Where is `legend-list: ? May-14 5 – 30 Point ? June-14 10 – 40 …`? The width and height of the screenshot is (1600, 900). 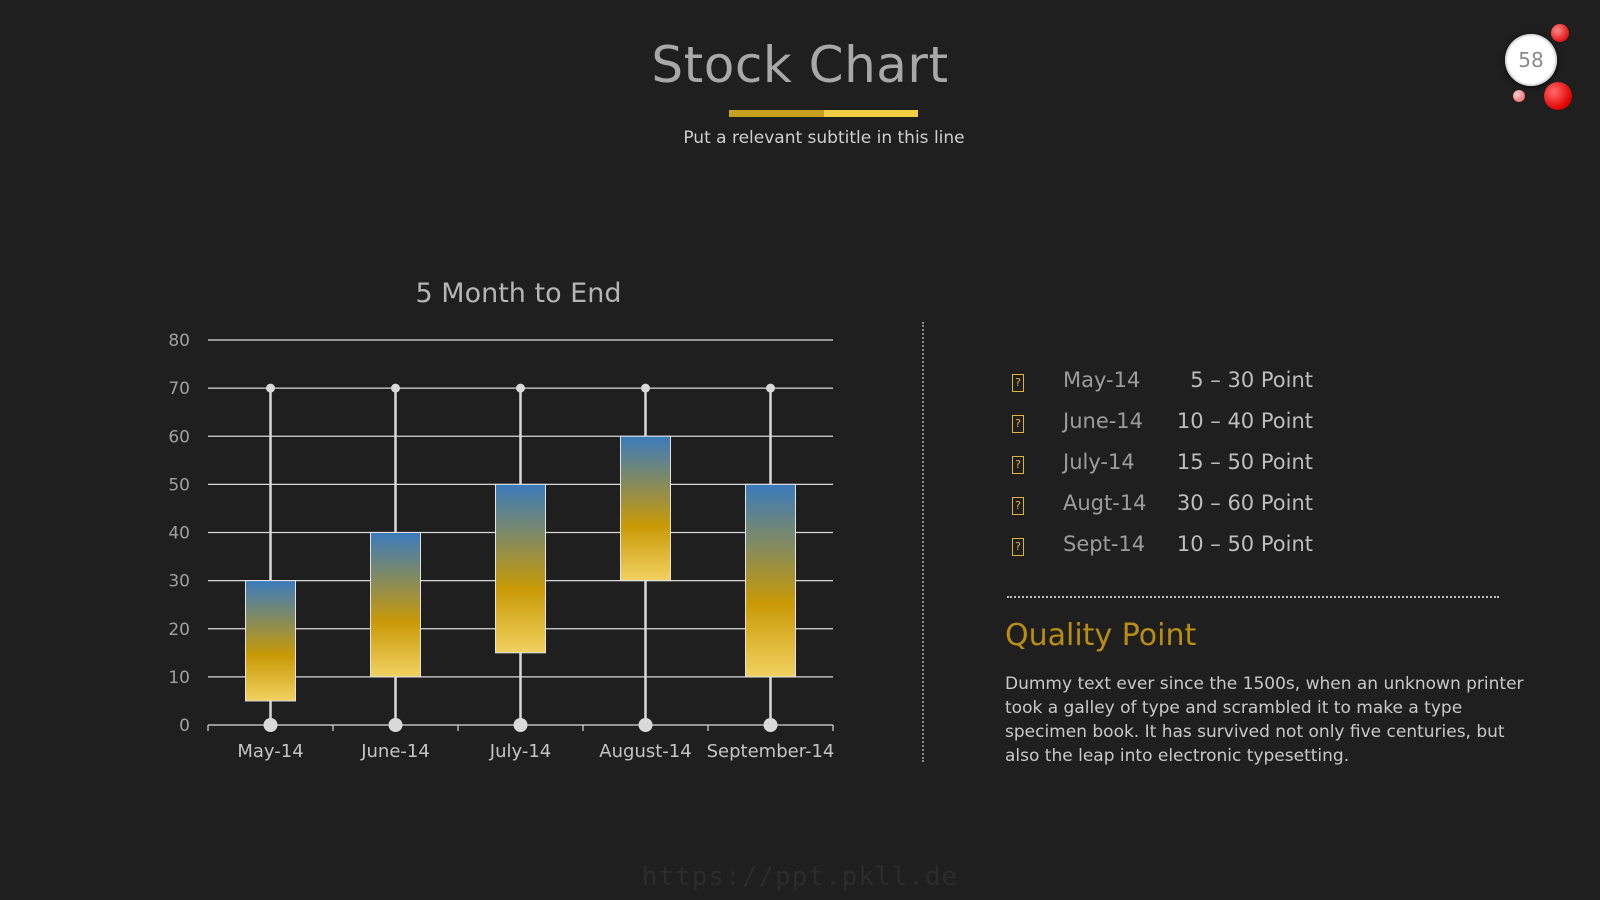
legend-list: ? May-14 5 – 30 Point ? June-14 10 – 40 … is located at coordinates (1175, 470).